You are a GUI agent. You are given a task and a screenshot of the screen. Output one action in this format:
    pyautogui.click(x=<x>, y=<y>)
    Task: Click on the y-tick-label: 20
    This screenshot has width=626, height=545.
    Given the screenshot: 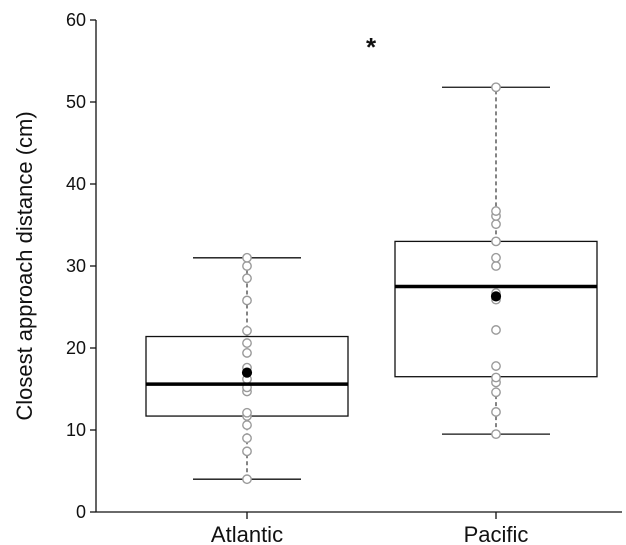 What is the action you would take?
    pyautogui.click(x=76, y=348)
    